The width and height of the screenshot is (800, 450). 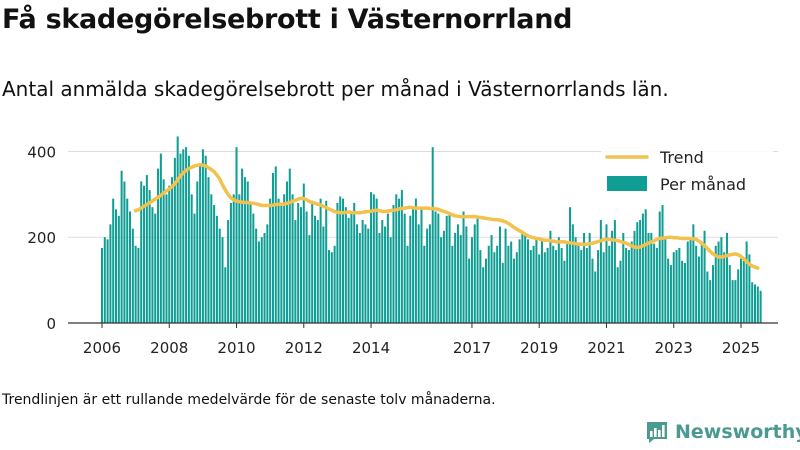 What do you see at coordinates (287, 19) in the screenshot?
I see `chart-title: Få skadegörelsebrott i Västernorrland` at bounding box center [287, 19].